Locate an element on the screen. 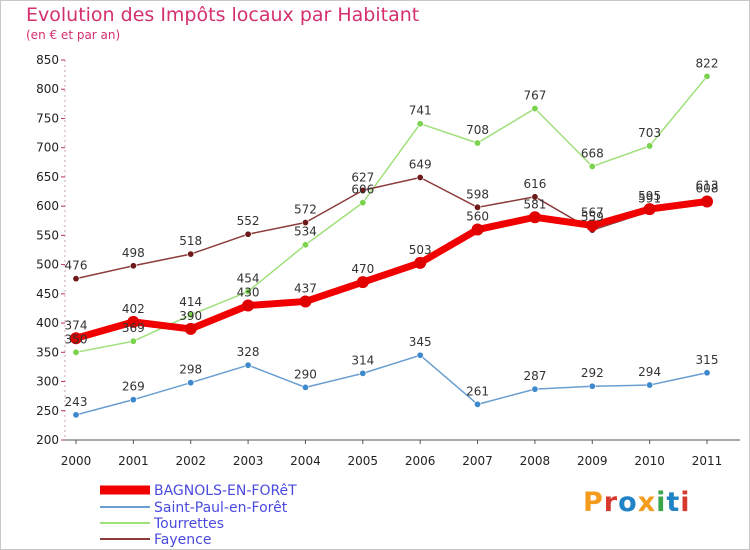 The width and height of the screenshot is (750, 550). data-label: 290 is located at coordinates (305, 374).